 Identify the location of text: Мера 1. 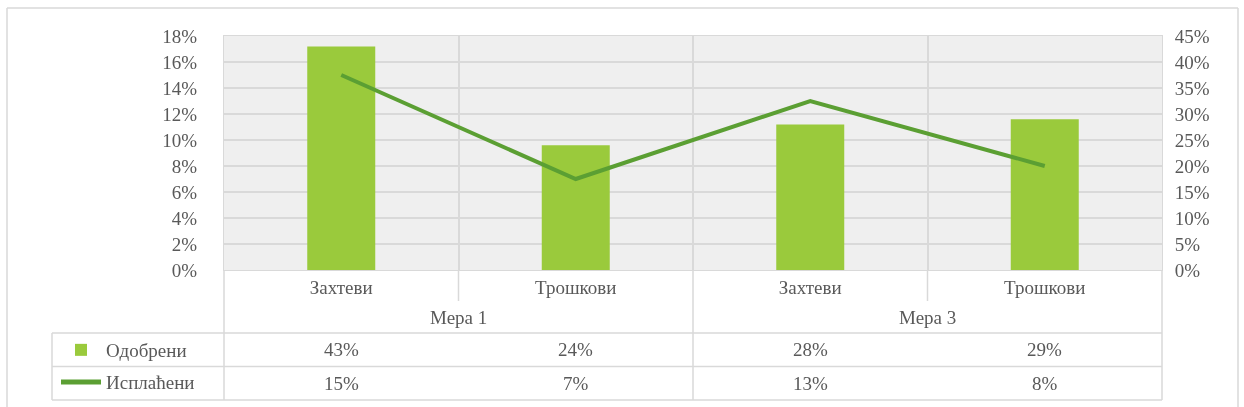
(459, 317).